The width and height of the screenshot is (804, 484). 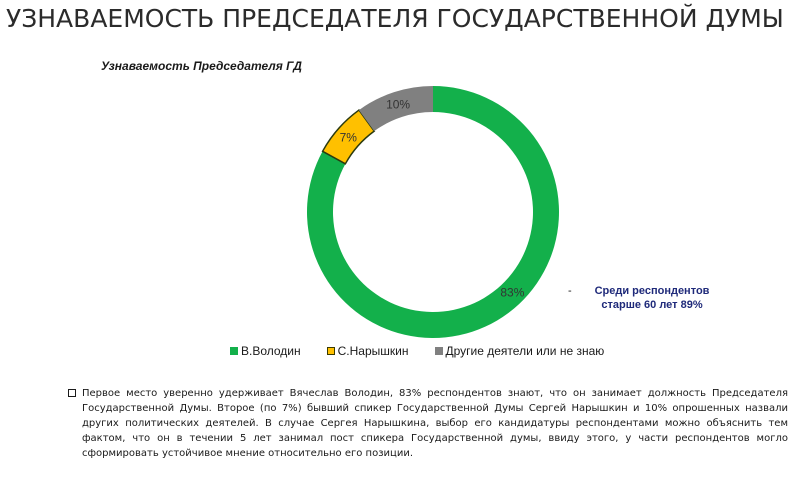 I want to click on checkbox-bullet-icon, so click(x=72, y=393).